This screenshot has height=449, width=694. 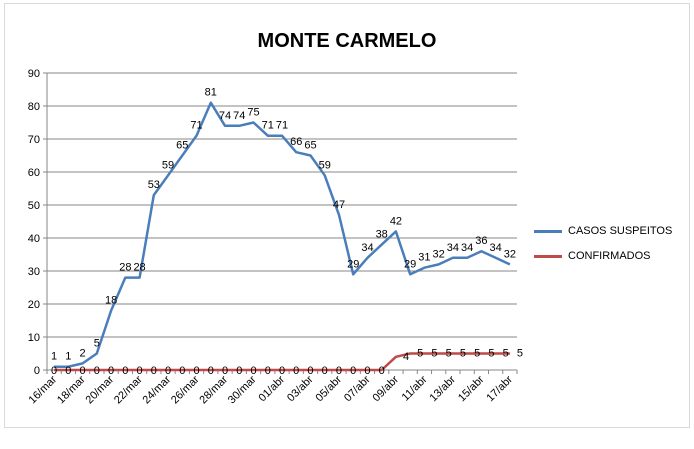 What do you see at coordinates (37, 371) in the screenshot?
I see `y-tick-label: 0` at bounding box center [37, 371].